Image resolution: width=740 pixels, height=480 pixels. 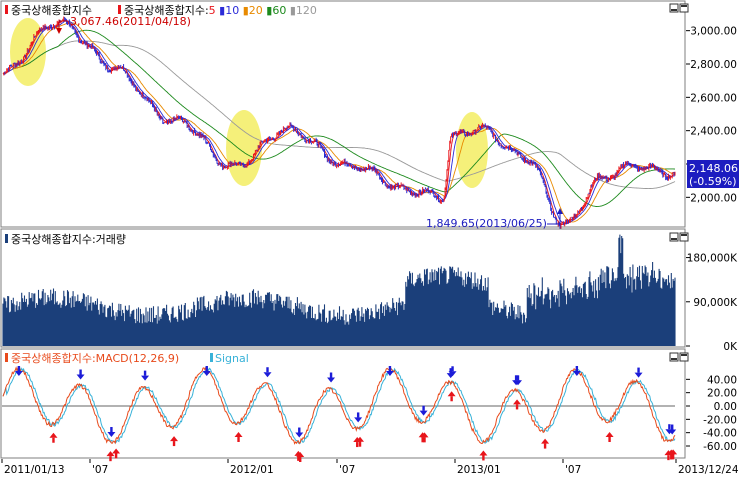 I want to click on price-pane-controls, so click(x=679, y=8).